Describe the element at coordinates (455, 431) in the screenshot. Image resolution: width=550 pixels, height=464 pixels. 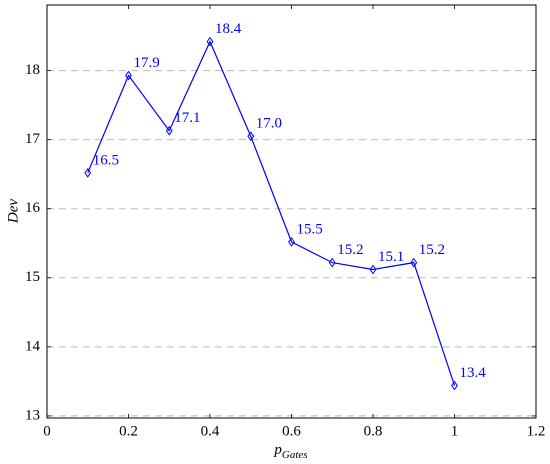
I see `x-tick-label: 1` at that location.